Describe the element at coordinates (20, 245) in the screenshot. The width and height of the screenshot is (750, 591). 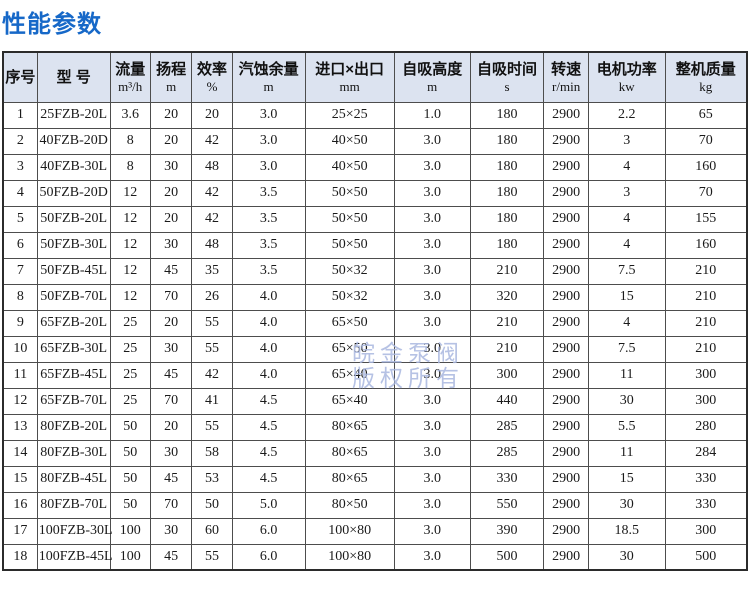
I see `cell-index: 6` at that location.